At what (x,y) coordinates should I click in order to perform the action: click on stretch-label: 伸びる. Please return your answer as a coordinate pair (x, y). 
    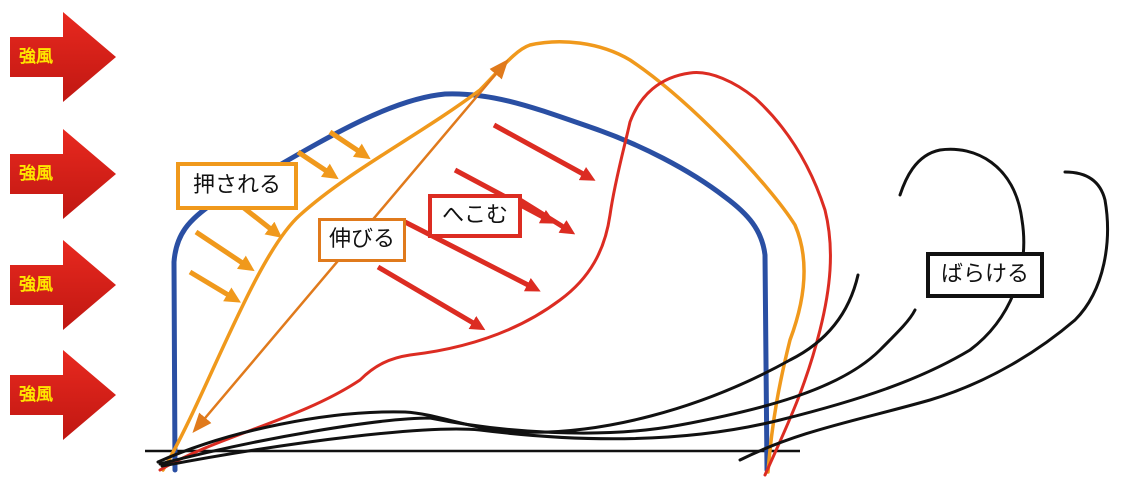
    Looking at the image, I should click on (362, 240).